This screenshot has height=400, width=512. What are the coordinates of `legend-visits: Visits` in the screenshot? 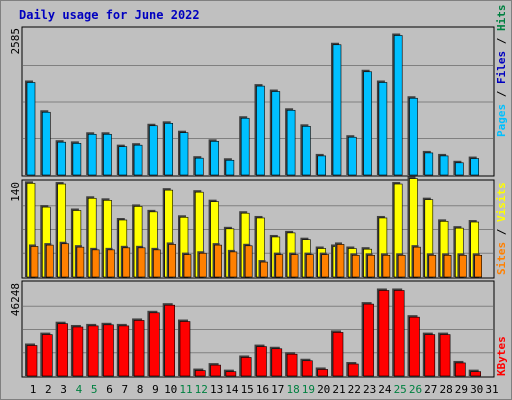 It's located at (501, 202).